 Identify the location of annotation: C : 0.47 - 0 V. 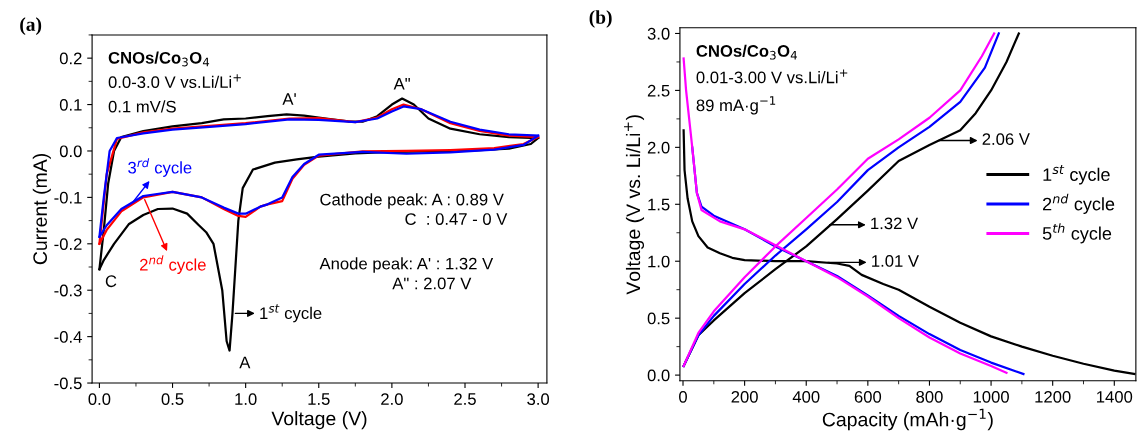
(456, 219).